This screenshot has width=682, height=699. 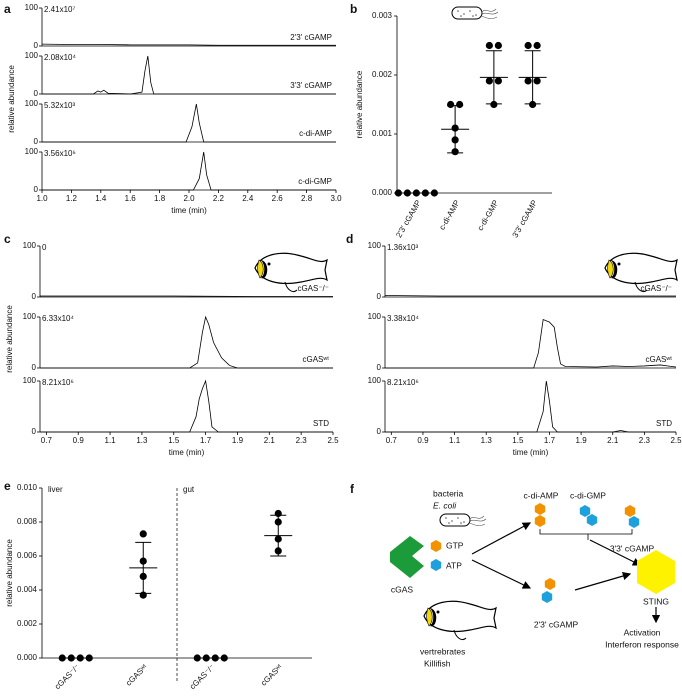 I want to click on trace-intensity: 3.56x10⁶, so click(x=60, y=153).